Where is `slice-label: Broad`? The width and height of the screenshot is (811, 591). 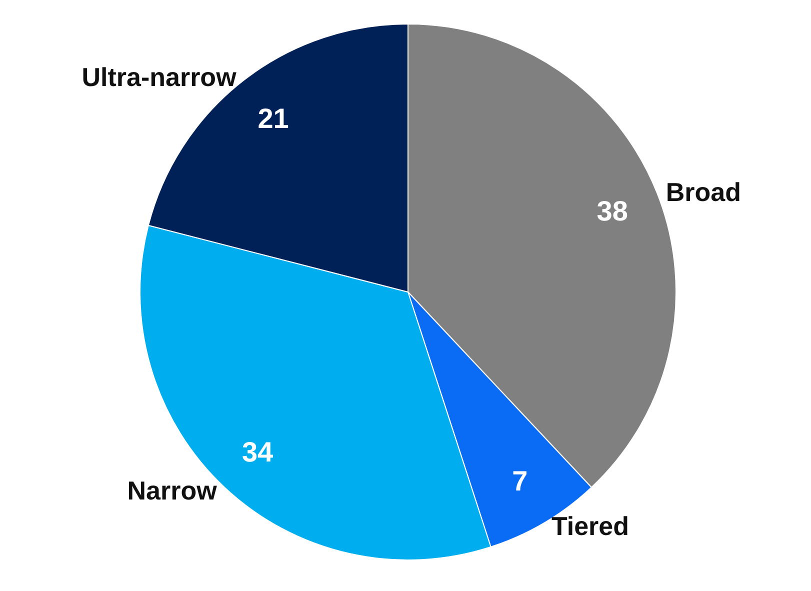
slice-label: Broad is located at coordinates (704, 191).